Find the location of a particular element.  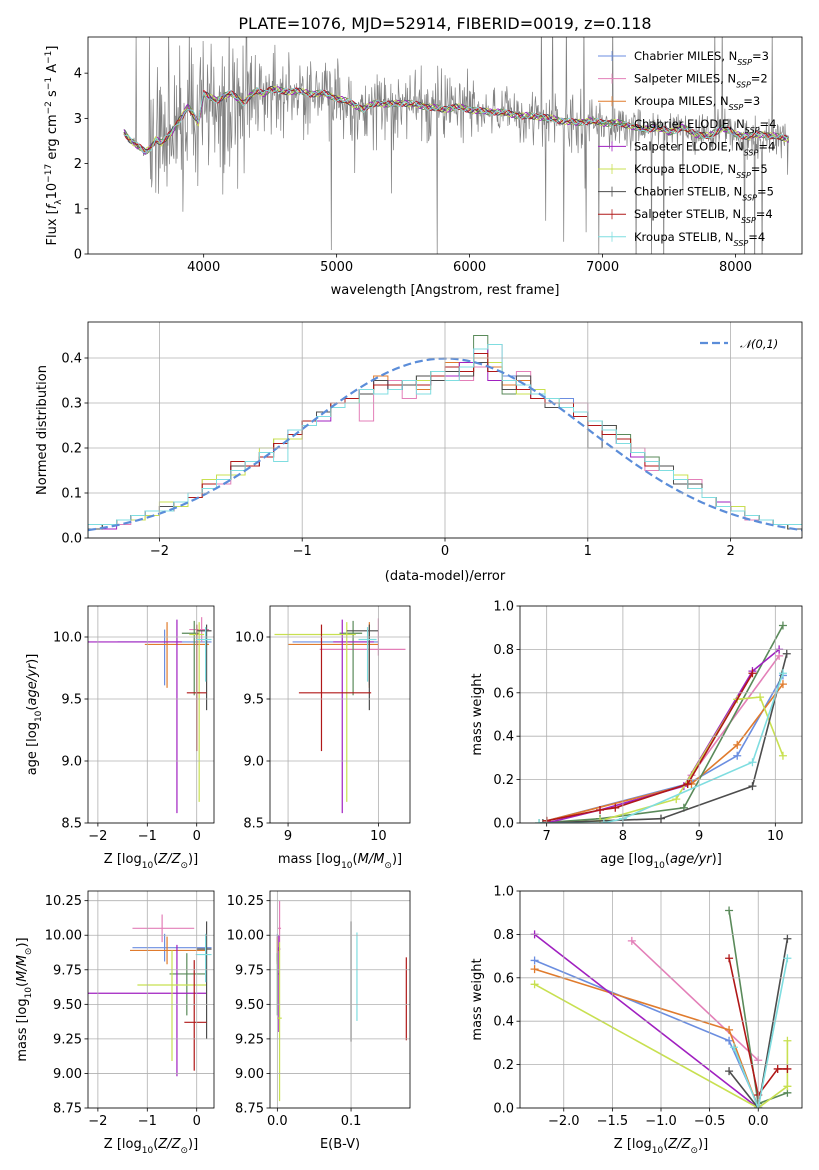

x-tick-label: −2 is located at coordinates (97, 836).